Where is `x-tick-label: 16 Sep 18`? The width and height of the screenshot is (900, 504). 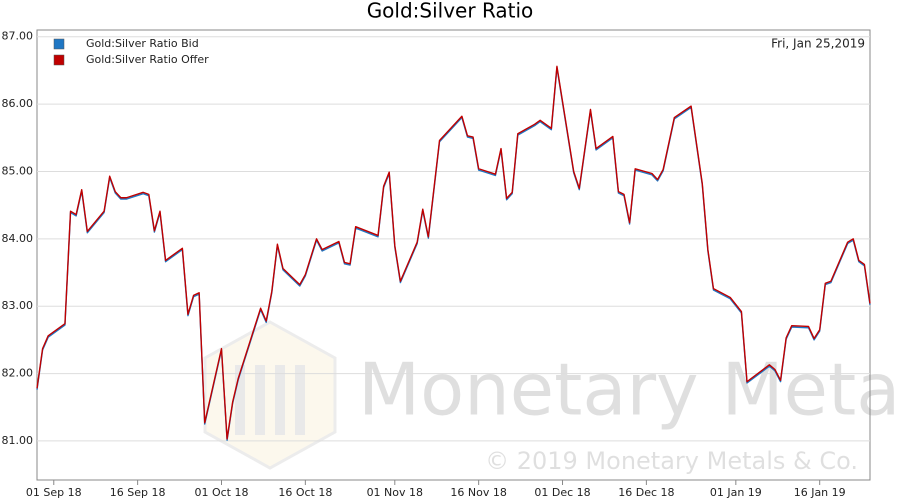 x-tick-label: 16 Sep 18 is located at coordinates (138, 492).